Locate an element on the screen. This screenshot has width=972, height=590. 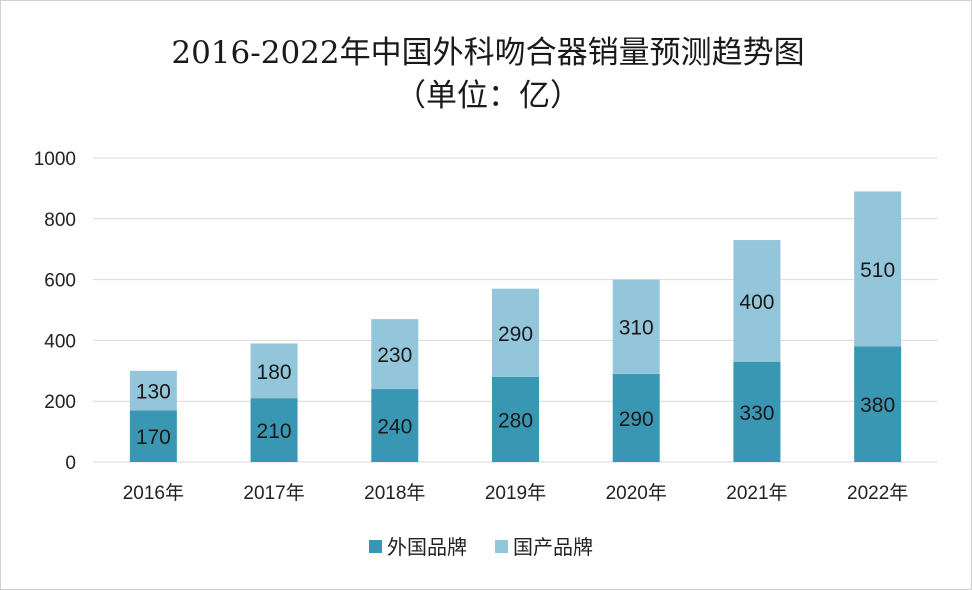
data-label: 310 is located at coordinates (636, 328).